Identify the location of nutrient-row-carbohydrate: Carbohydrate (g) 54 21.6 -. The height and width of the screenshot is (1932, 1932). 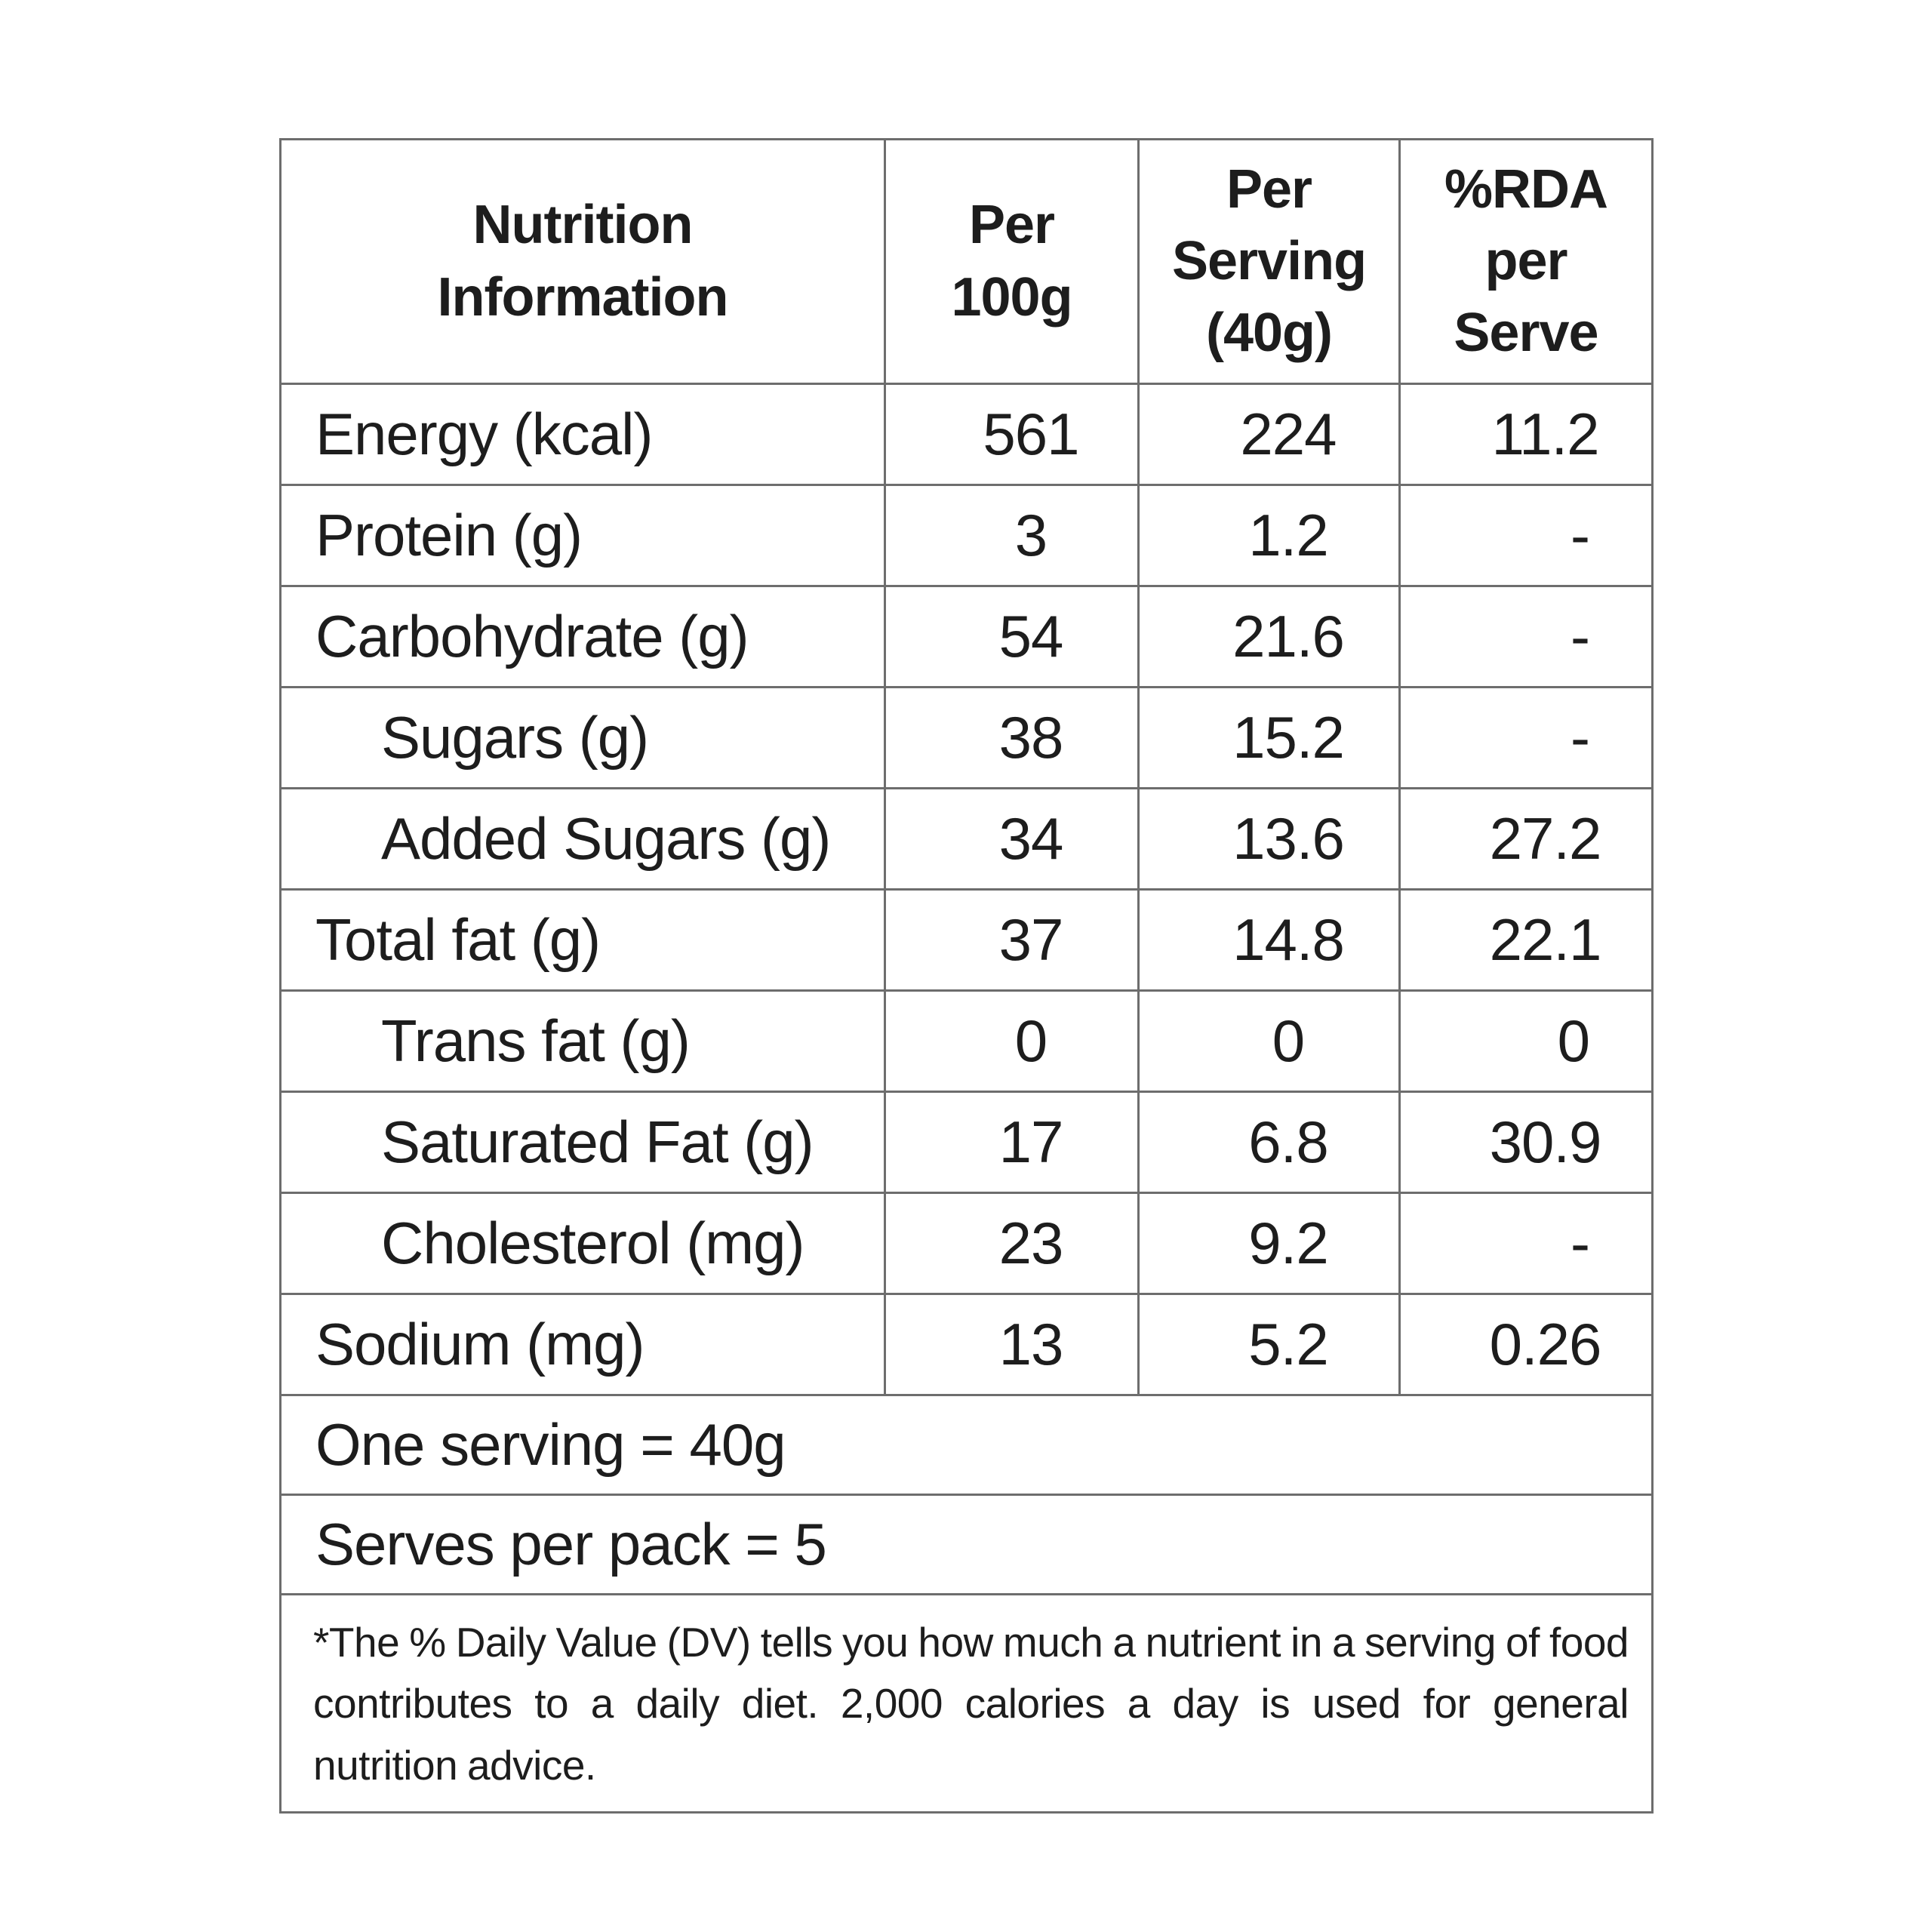
(966, 636).